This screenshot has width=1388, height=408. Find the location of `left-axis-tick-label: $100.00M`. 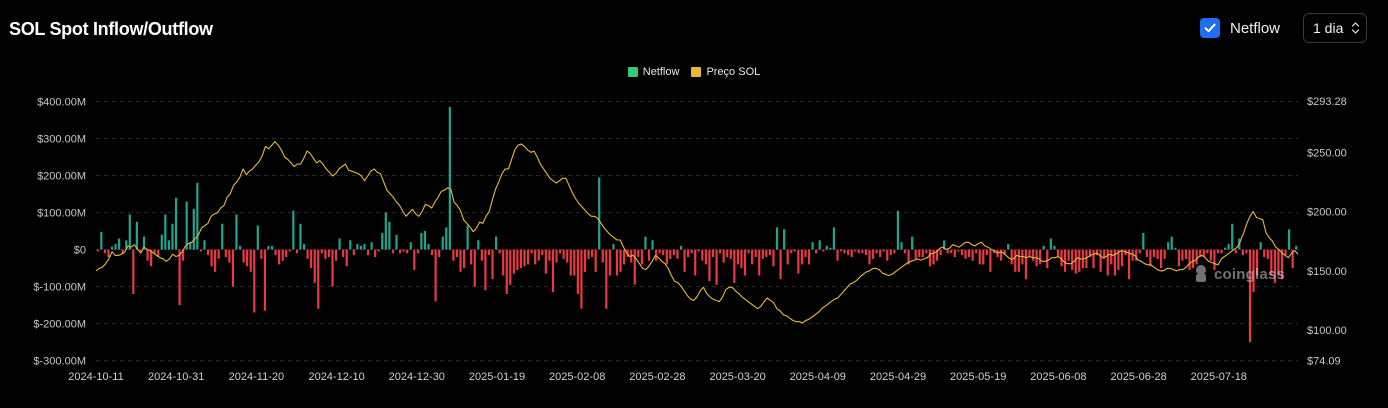

left-axis-tick-label: $100.00M is located at coordinates (61, 214).